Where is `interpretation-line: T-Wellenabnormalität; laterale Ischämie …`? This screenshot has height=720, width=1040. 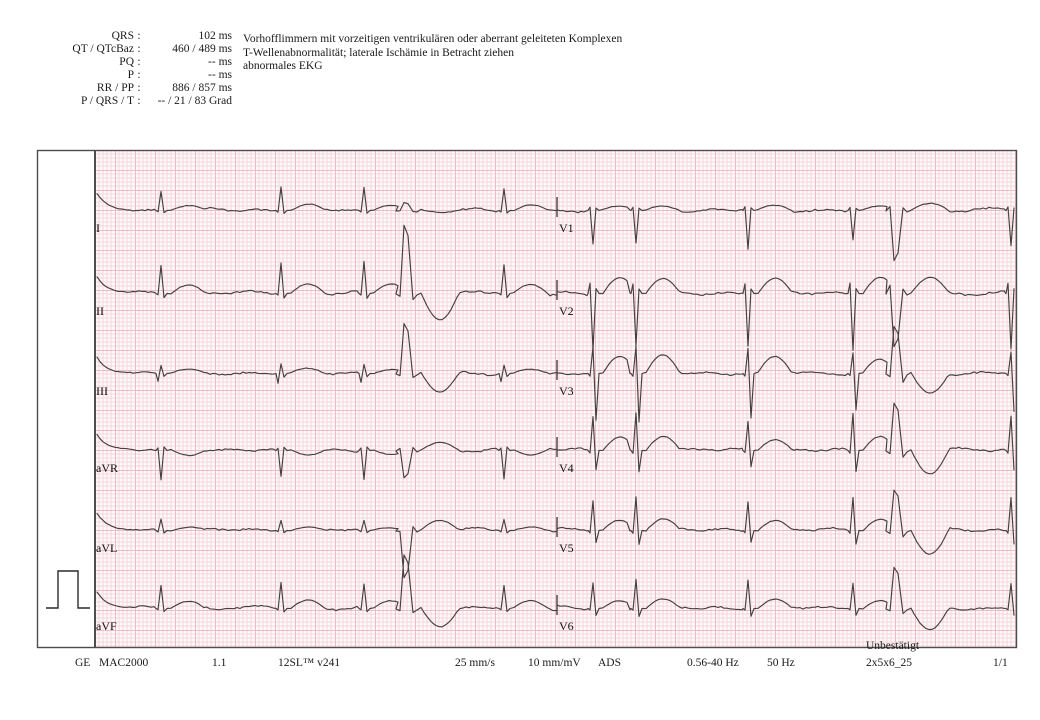 interpretation-line: T-Wellenabnormalität; laterale Ischämie … is located at coordinates (379, 52).